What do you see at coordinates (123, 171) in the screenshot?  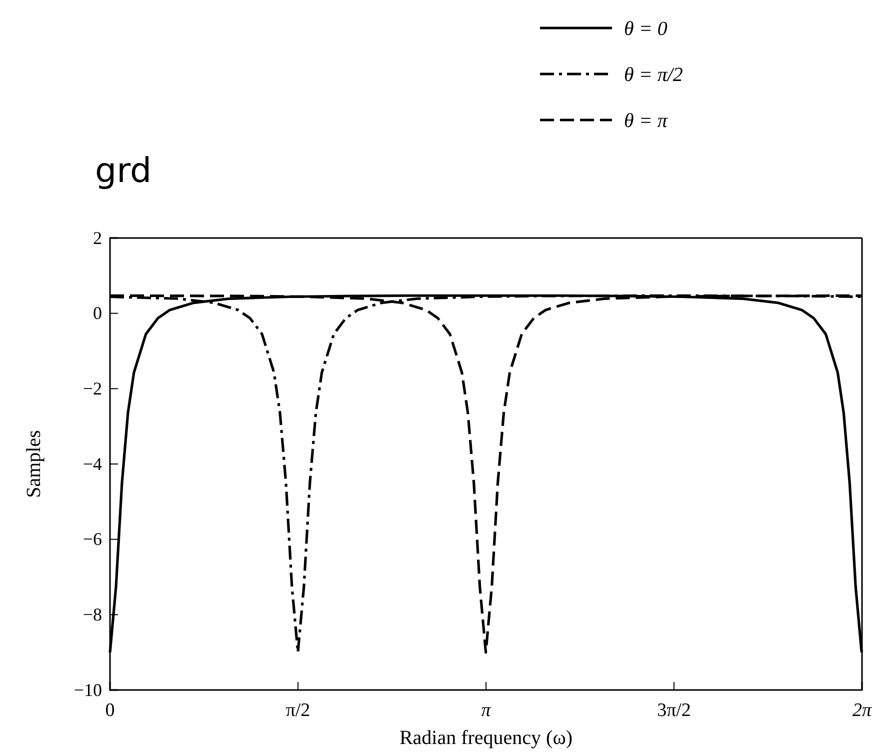 I see `chart-title: grd` at bounding box center [123, 171].